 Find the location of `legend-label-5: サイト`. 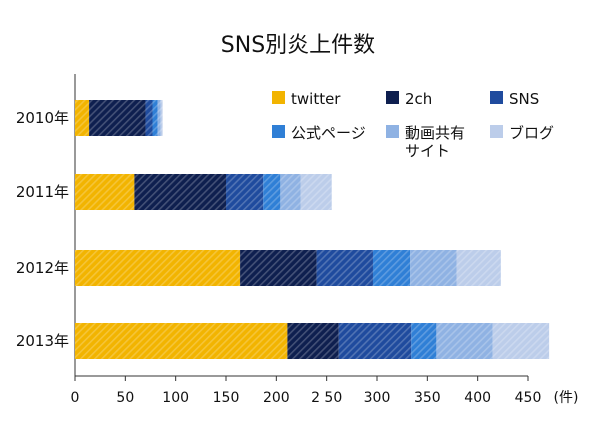

legend-label-5: サイト is located at coordinates (427, 151).